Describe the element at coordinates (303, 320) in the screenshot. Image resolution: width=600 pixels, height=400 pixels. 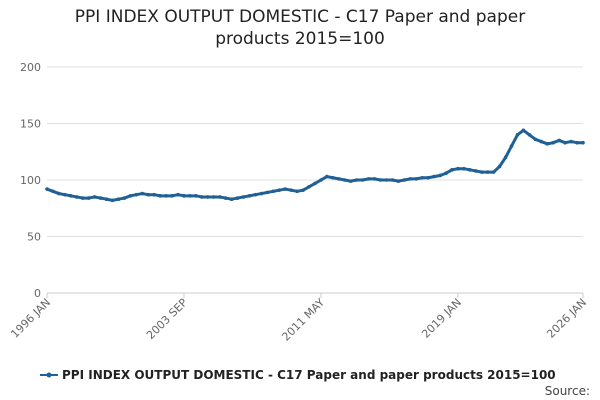
I see `x-tick-label: 2011 MAY` at that location.